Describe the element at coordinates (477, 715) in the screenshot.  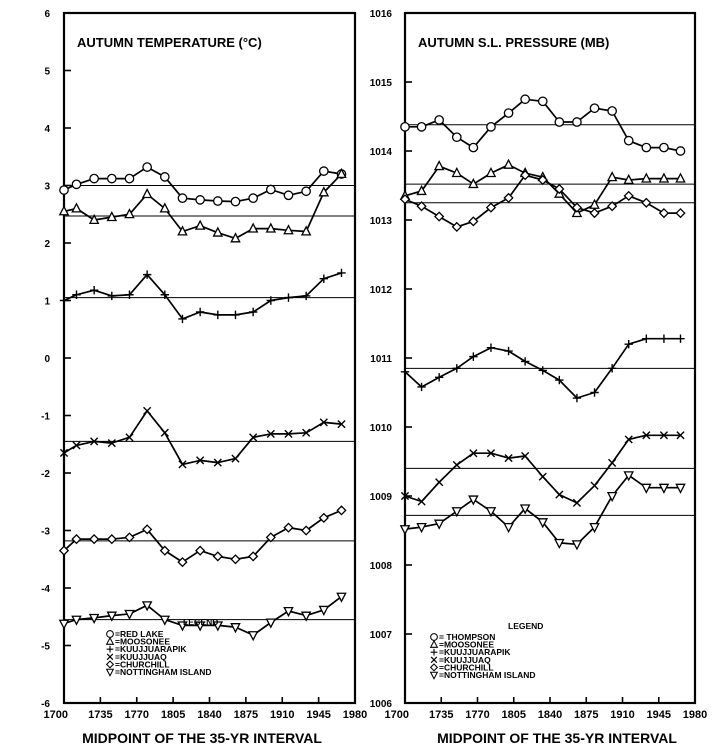
I see `pressure-x-tick-label: 1770` at that location.